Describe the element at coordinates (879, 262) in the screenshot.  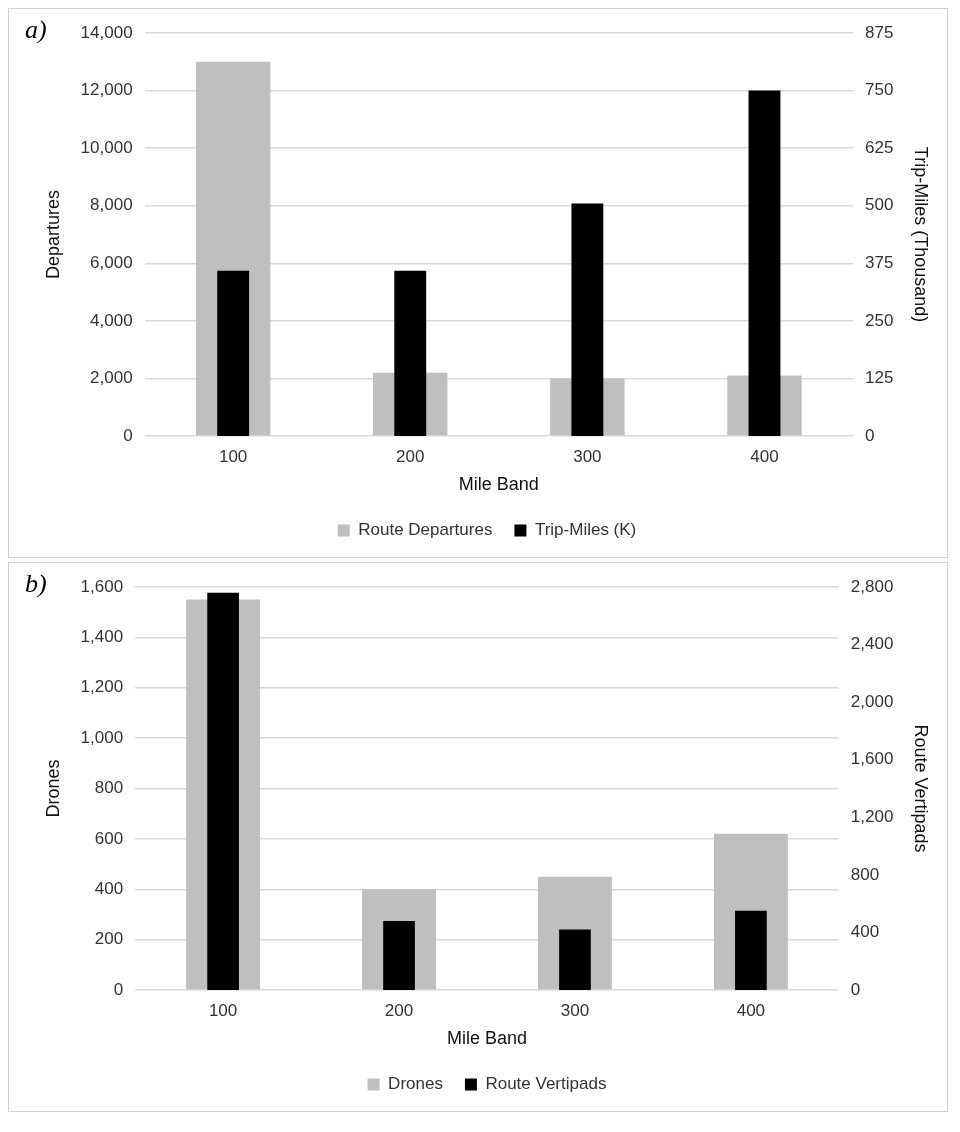
I see `y2-tick-label: 375` at that location.